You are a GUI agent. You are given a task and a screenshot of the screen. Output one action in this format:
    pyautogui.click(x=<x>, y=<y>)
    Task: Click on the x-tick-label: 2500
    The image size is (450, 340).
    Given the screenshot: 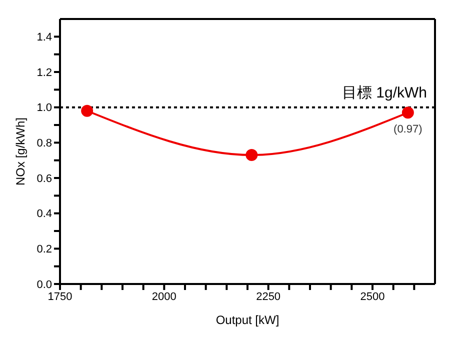 What is the action you would take?
    pyautogui.click(x=372, y=296)
    